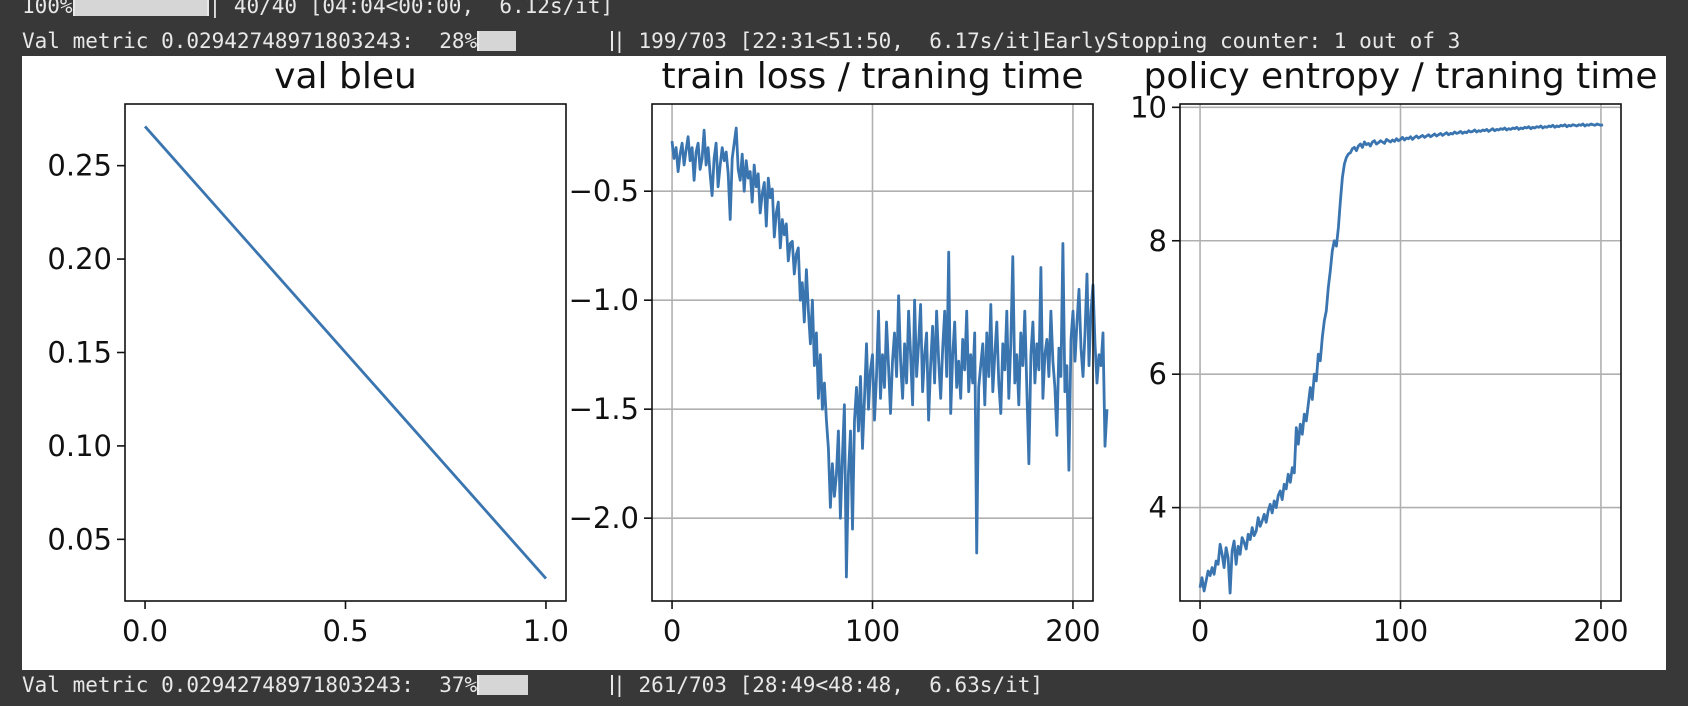 This screenshot has width=1688, height=706. Describe the element at coordinates (47, 9) in the screenshot. I see `log-percent: 100%` at that location.